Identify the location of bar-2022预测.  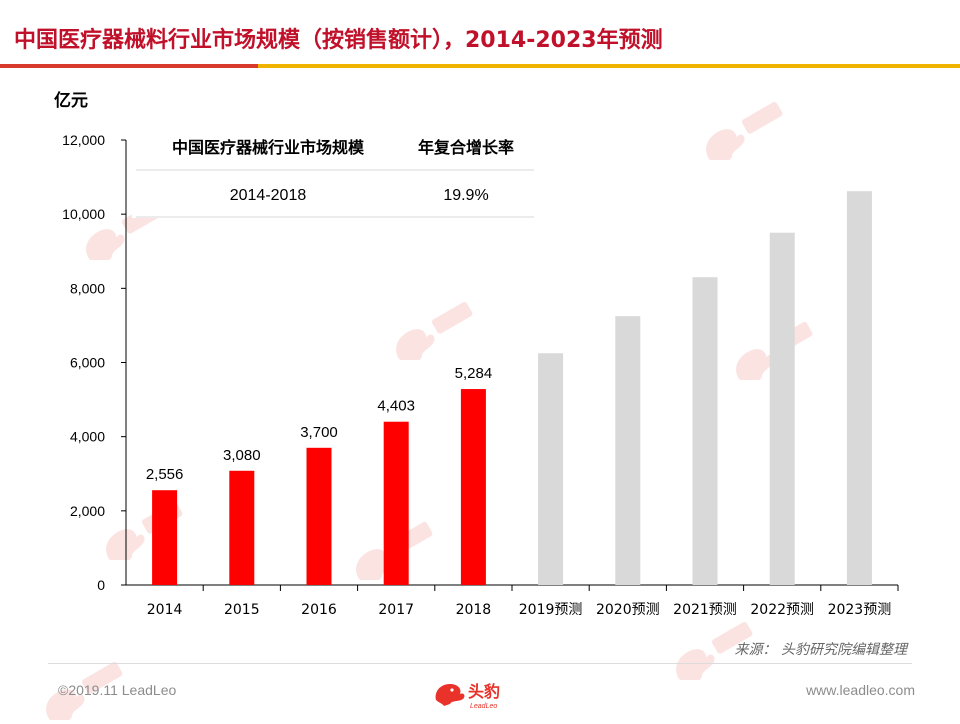
(782, 409).